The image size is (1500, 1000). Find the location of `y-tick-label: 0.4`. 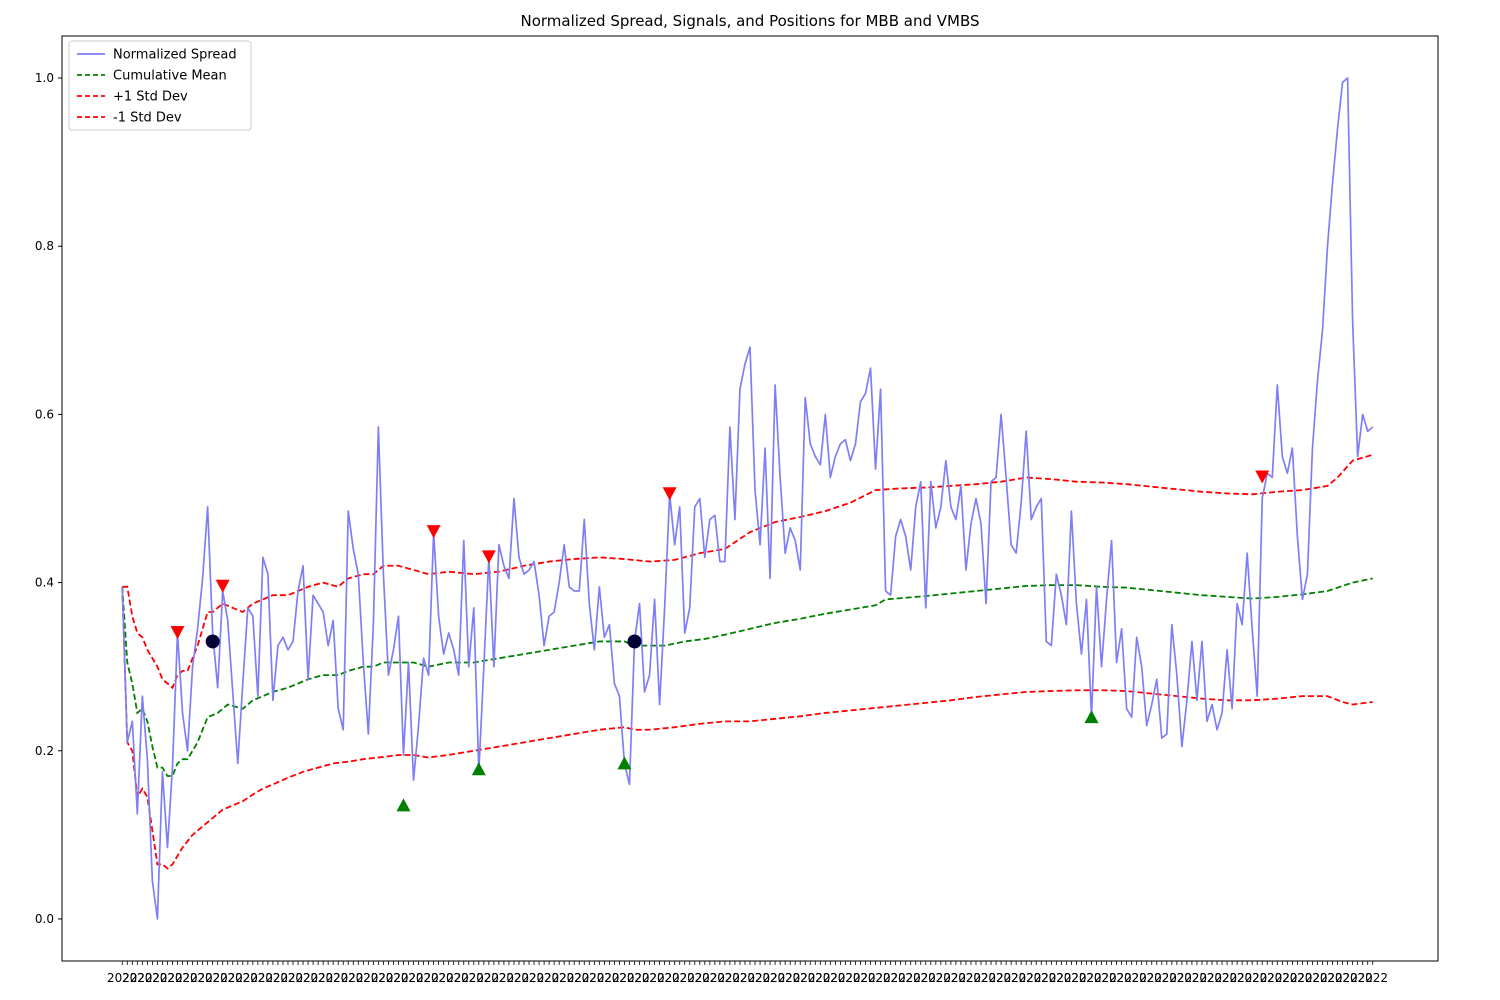

y-tick-label: 0.4 is located at coordinates (44, 583).